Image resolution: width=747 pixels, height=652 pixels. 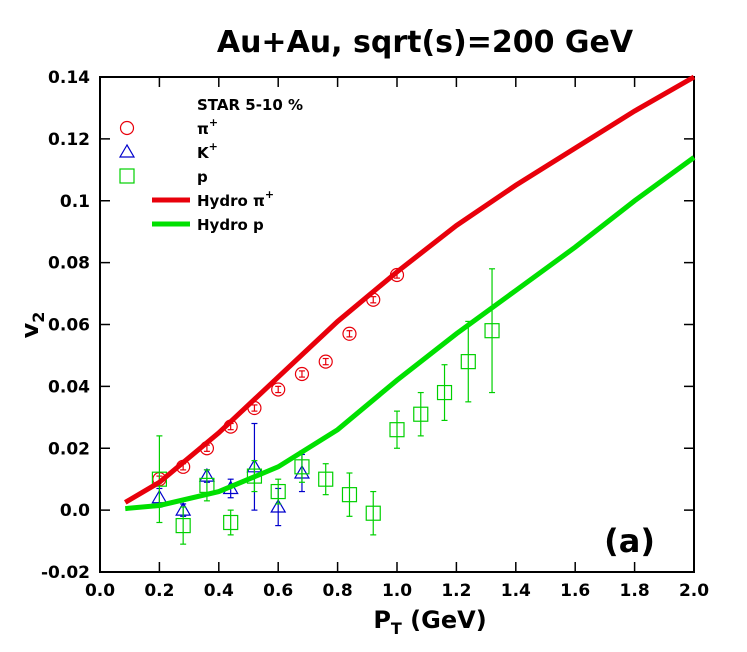 What do you see at coordinates (635, 591) in the screenshot?
I see `x-tick-label: 1.8` at bounding box center [635, 591].